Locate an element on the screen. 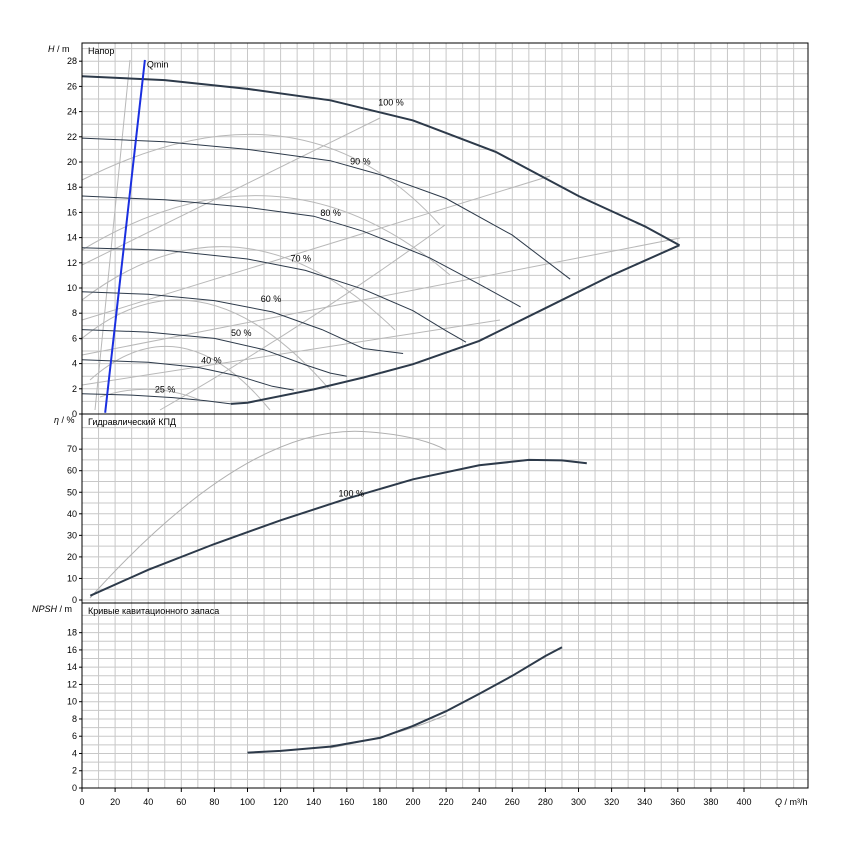 This screenshot has width=850, height=850. y-tick-label: 30 is located at coordinates (72, 535).